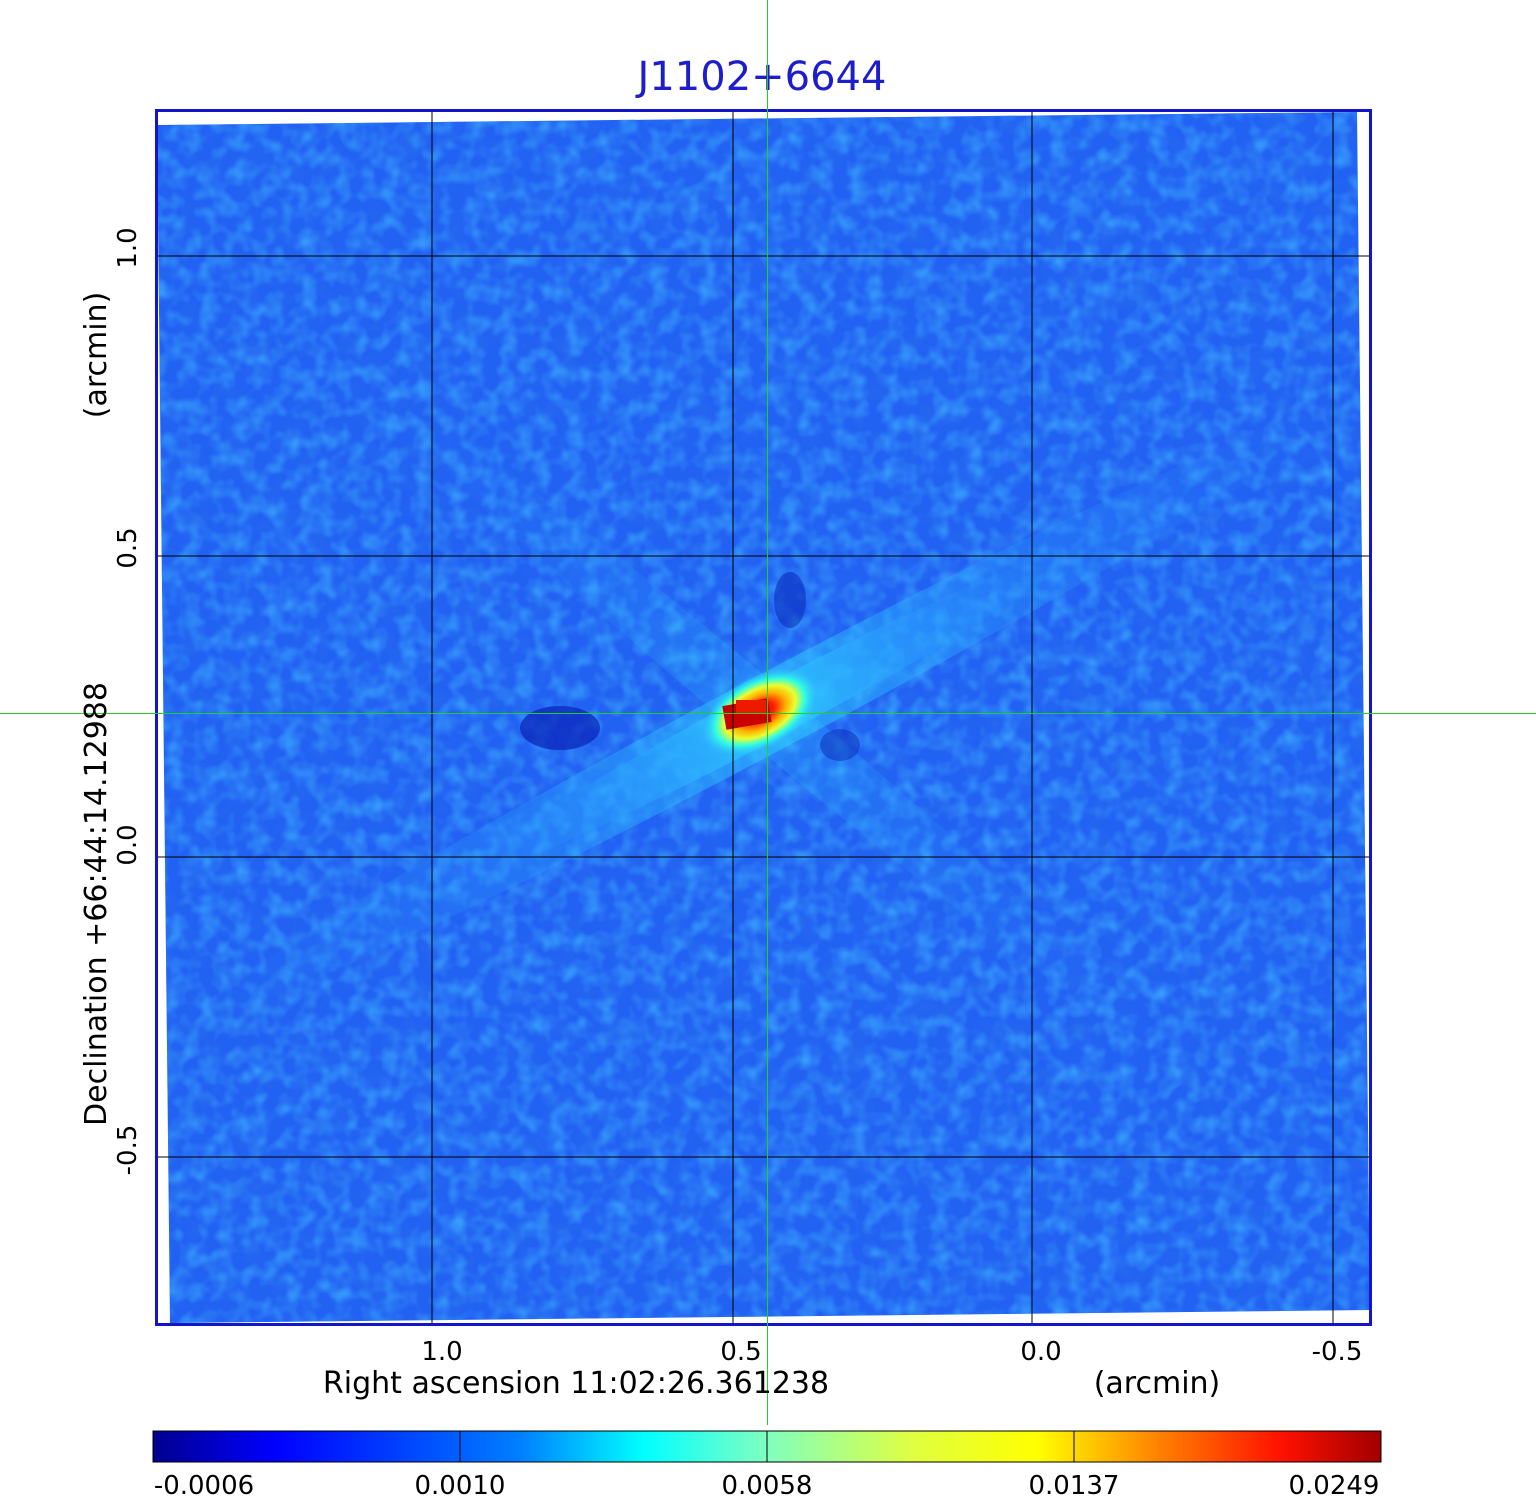 The width and height of the screenshot is (1536, 1500). What do you see at coordinates (128, 547) in the screenshot?
I see `y-tick-label: 0.5` at bounding box center [128, 547].